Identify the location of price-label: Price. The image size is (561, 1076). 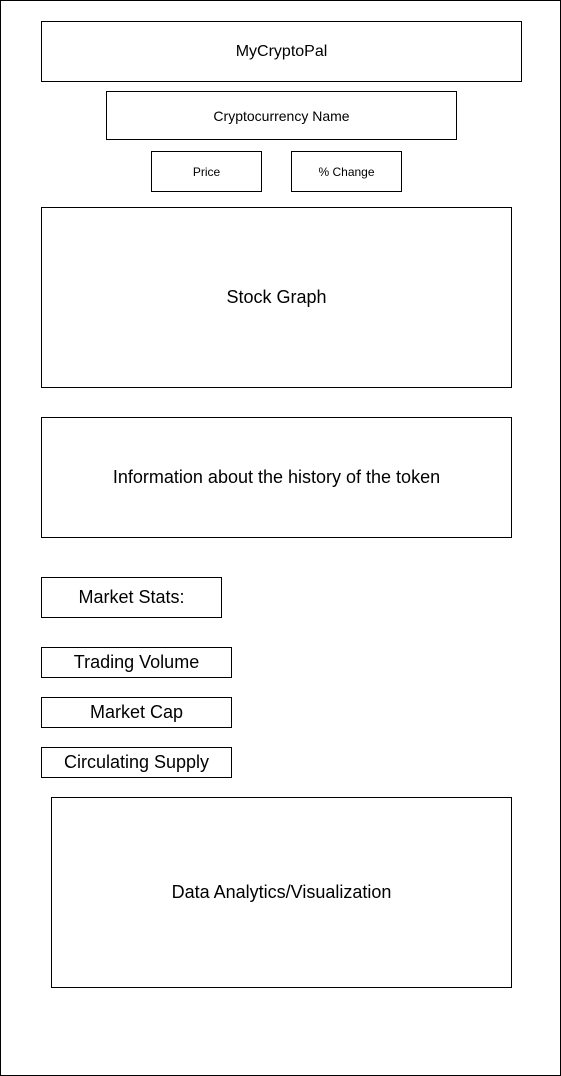
(206, 171).